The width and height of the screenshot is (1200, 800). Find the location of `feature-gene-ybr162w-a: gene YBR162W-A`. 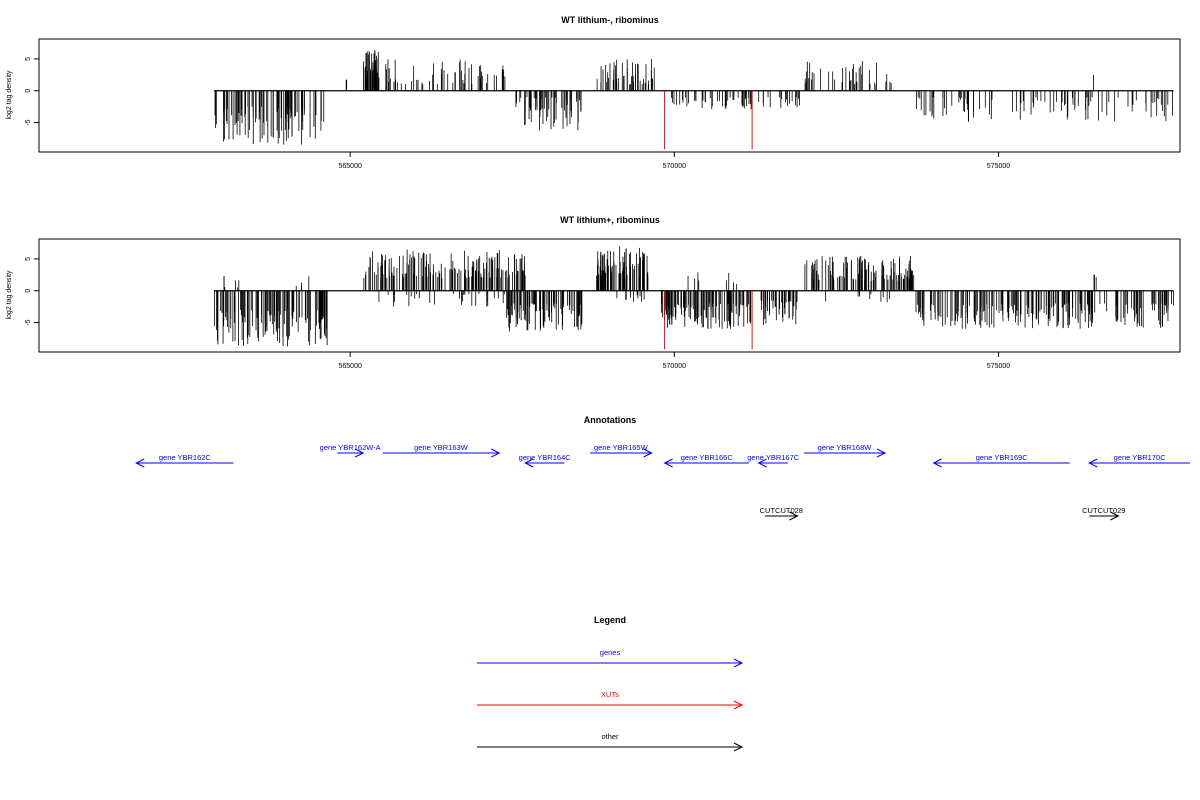

feature-gene-ybr162w-a: gene YBR162W-A is located at coordinates (350, 450).